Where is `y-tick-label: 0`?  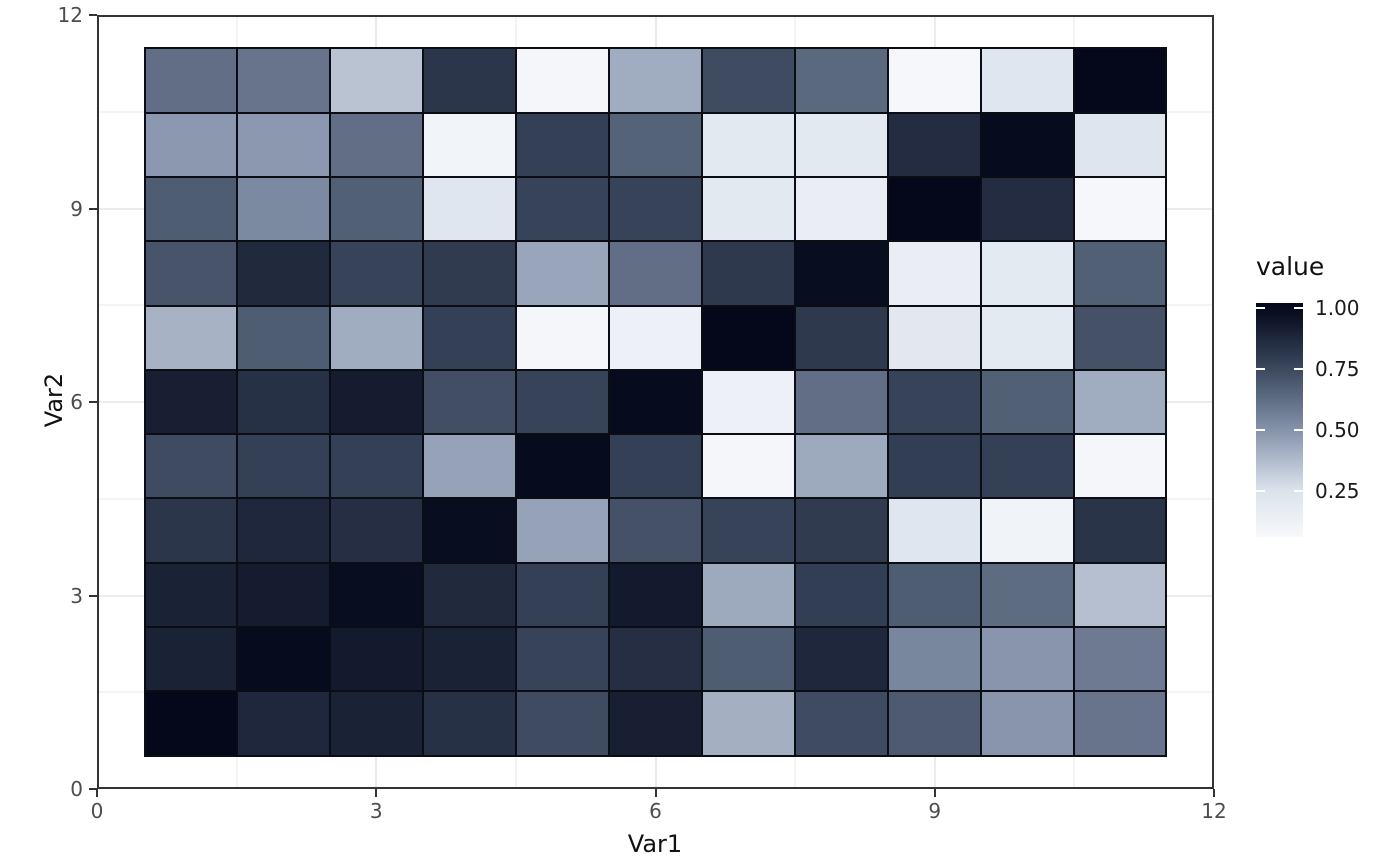 y-tick-label: 0 is located at coordinates (76, 789).